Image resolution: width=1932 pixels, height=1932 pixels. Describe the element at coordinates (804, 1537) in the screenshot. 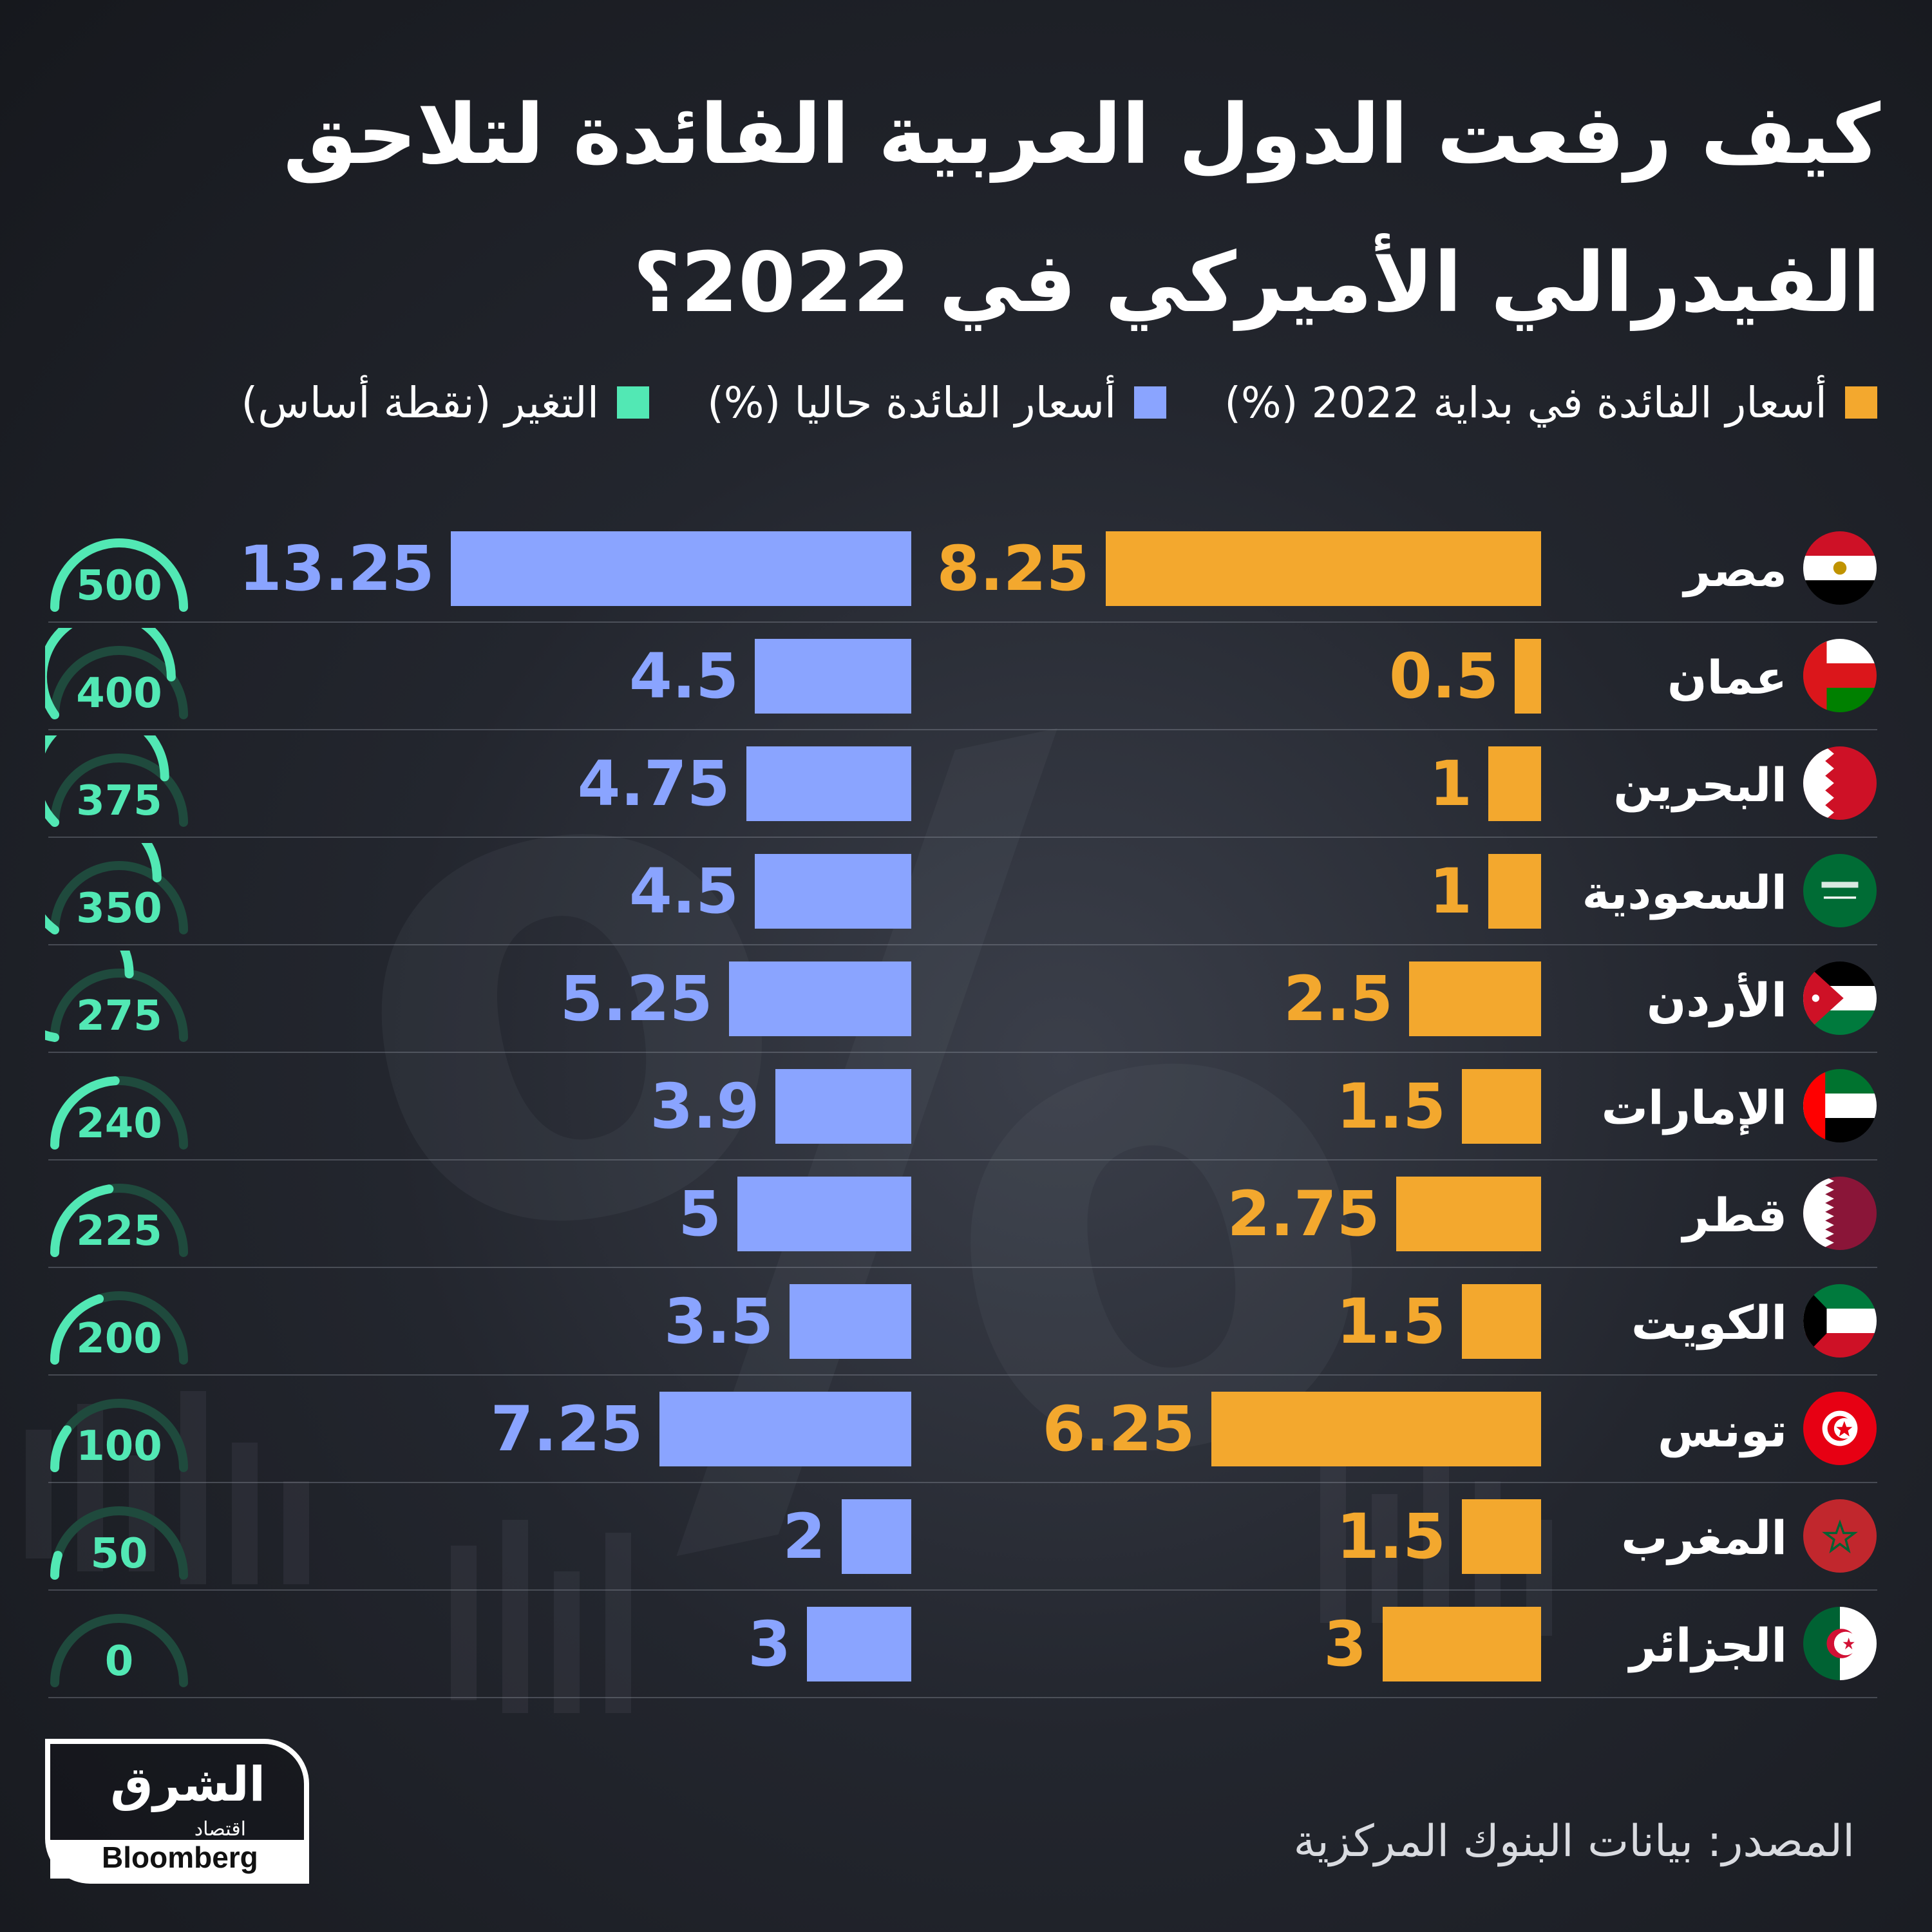

I see `current-rate-label: 2` at that location.